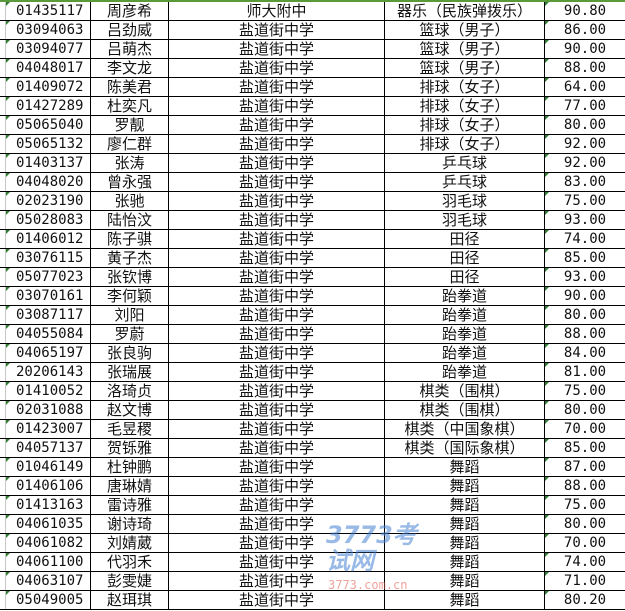  What do you see at coordinates (130, 277) in the screenshot?
I see `cell-name: 张钦博` at bounding box center [130, 277].